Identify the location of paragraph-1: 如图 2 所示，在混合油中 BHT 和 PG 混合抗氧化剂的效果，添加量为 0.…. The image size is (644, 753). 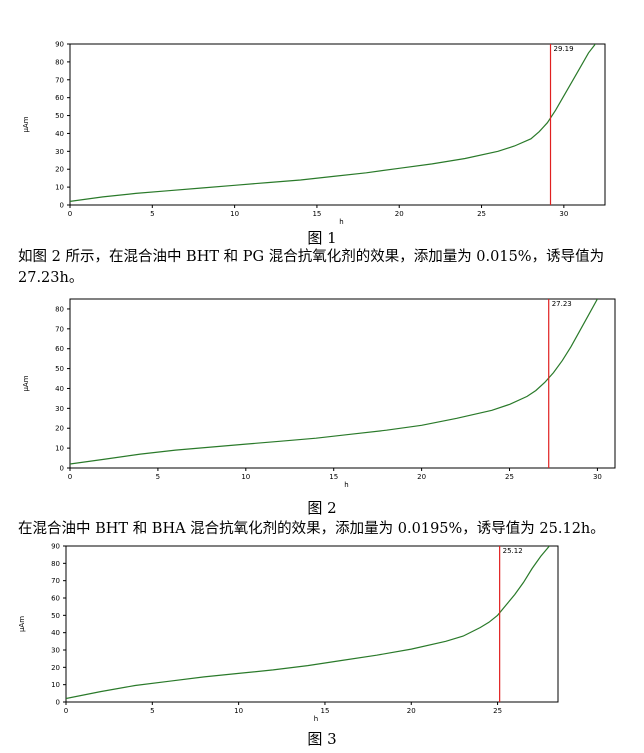
(311, 267).